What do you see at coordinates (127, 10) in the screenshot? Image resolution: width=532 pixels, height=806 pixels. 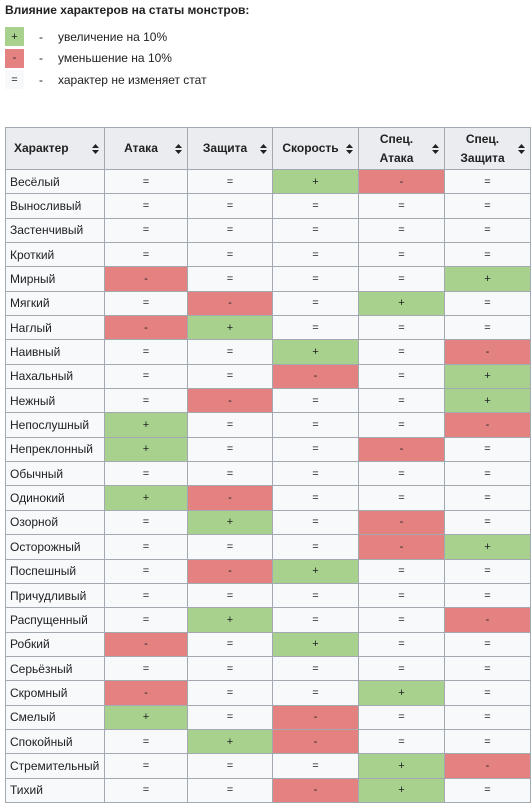 I see `title: Влияние характеров на статы монстров:` at bounding box center [127, 10].